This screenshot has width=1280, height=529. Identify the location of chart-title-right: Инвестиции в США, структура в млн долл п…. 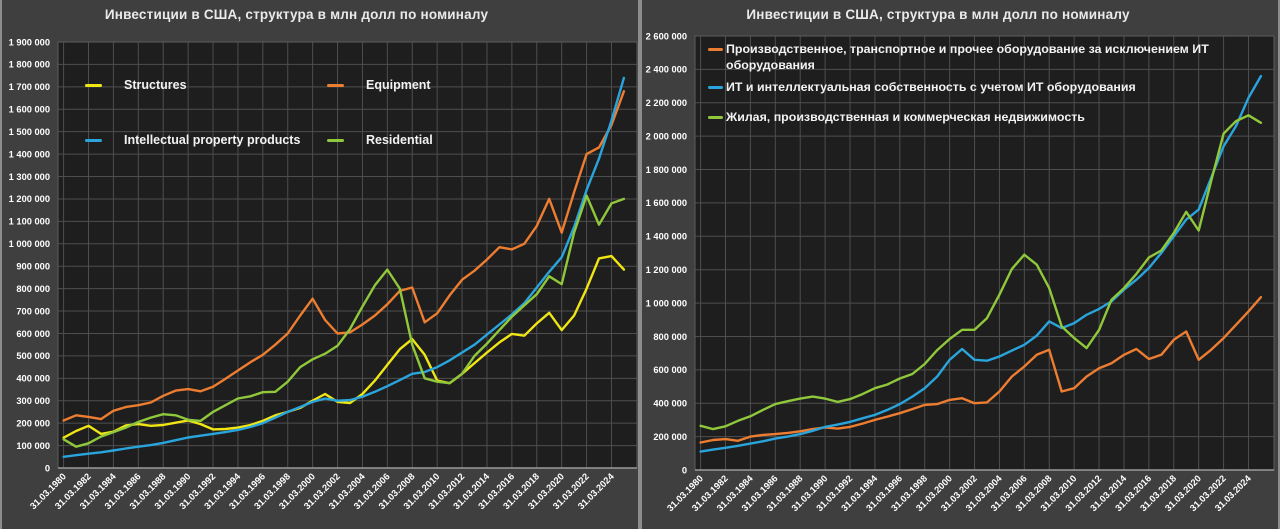
(938, 14).